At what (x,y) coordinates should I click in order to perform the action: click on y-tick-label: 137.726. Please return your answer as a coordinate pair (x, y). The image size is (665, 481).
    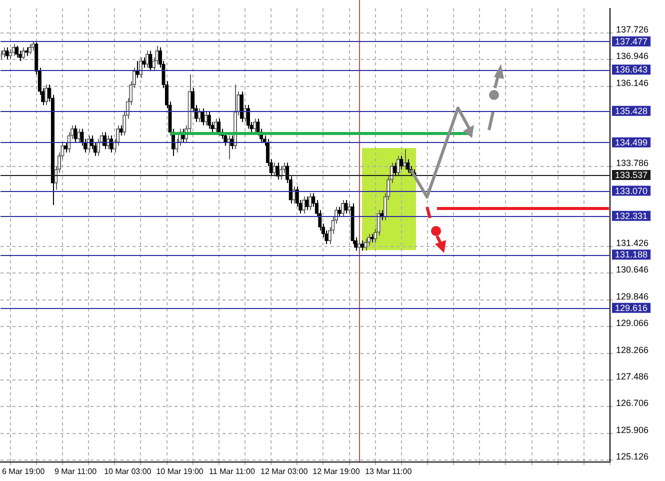
    Looking at the image, I should click on (632, 29).